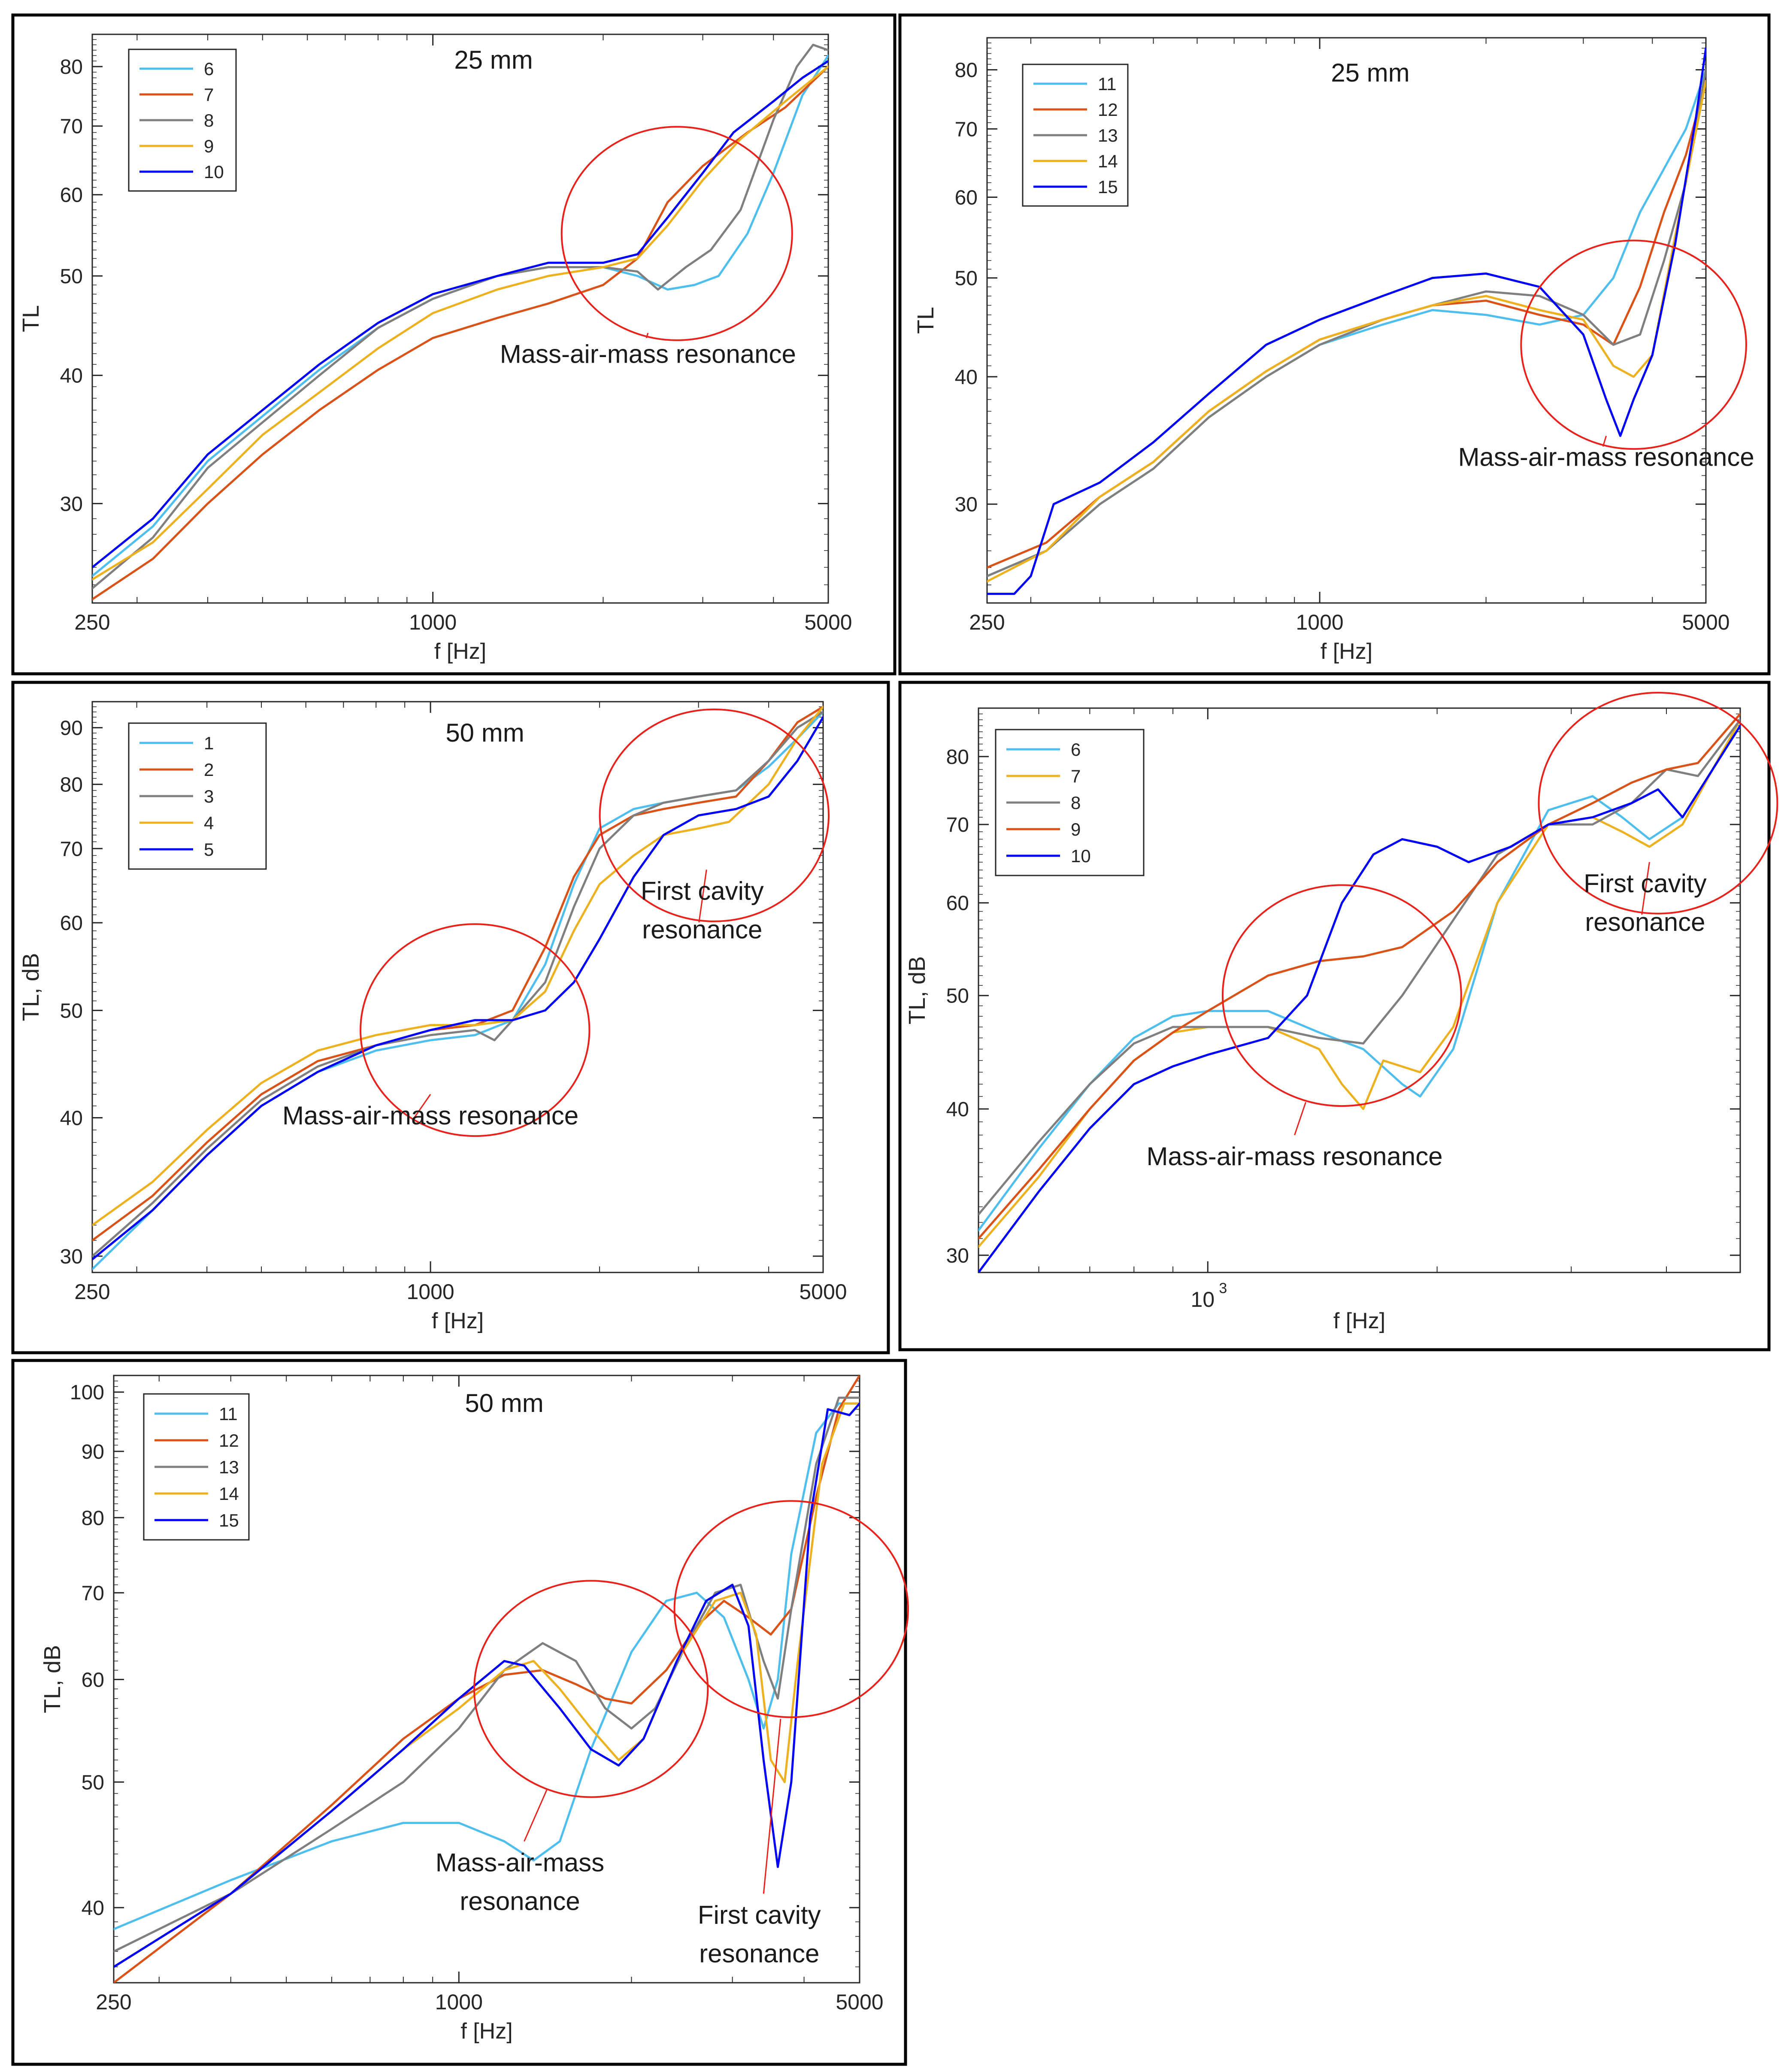 Image resolution: width=1784 pixels, height=2072 pixels. What do you see at coordinates (52, 1679) in the screenshot?
I see `y-axis-label: TL, dB` at bounding box center [52, 1679].